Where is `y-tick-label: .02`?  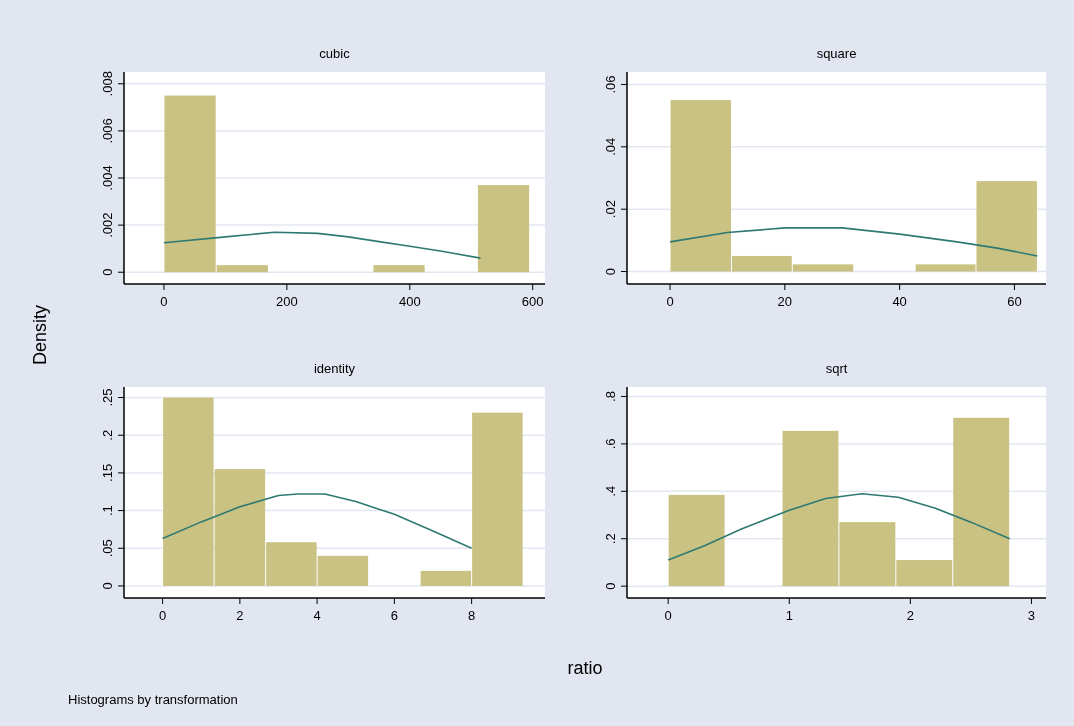
y-tick-label: .02 is located at coordinates (610, 209).